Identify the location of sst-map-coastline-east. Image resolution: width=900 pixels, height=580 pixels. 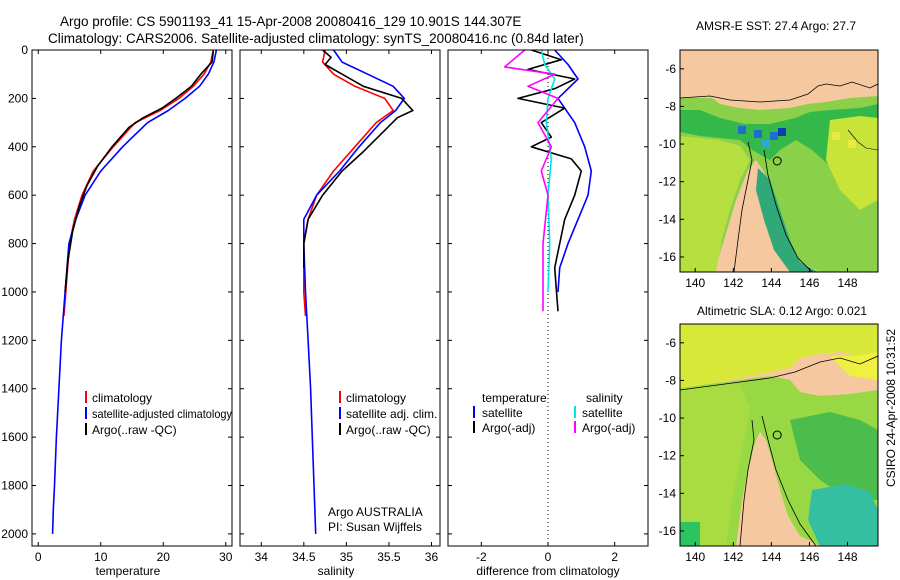
(788, 210).